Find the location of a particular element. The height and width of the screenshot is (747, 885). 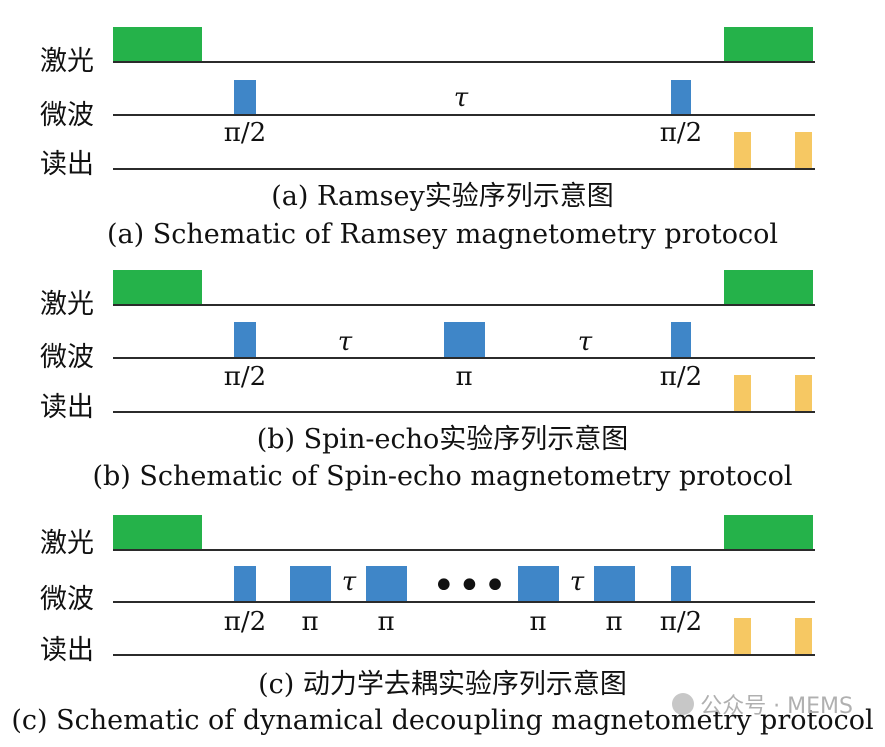

caption-cn: (a) Ramsey实验序列示意图 is located at coordinates (442, 196).